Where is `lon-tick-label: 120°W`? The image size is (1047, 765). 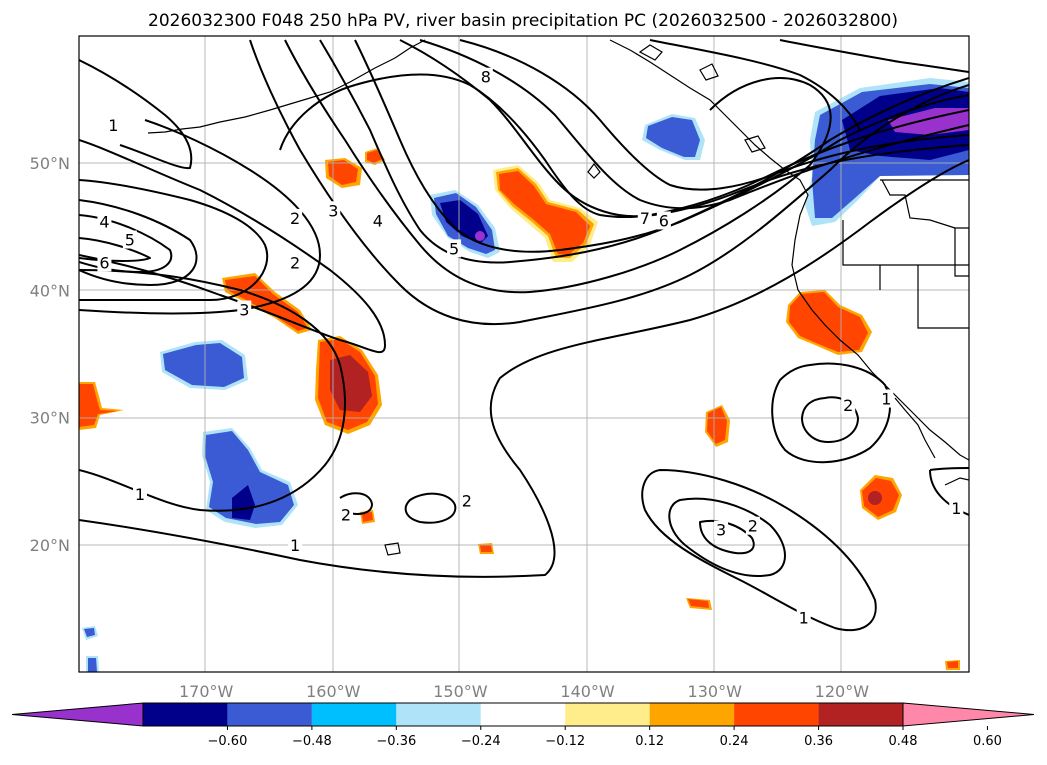 lon-tick-label: 120°W is located at coordinates (842, 691).